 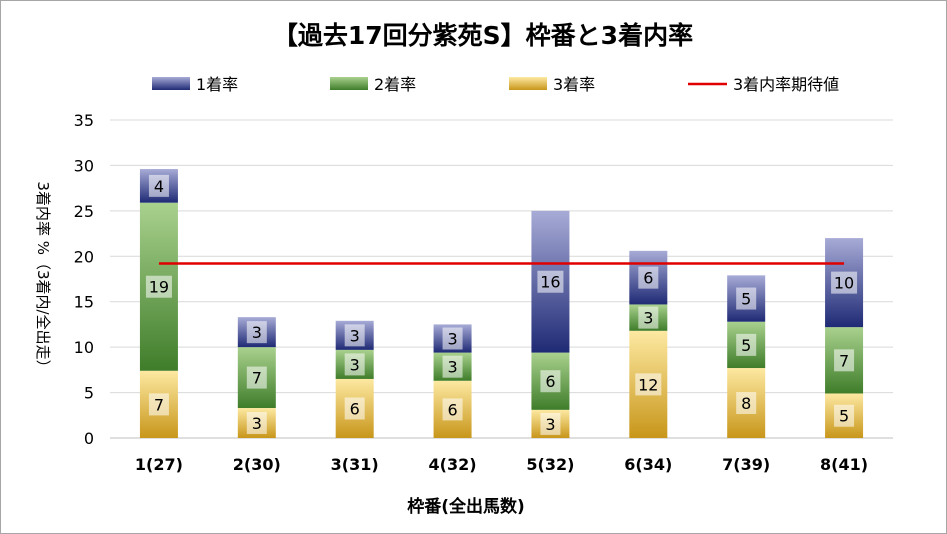 What do you see at coordinates (746, 464) in the screenshot?
I see `x-tick-label: 7(39)` at bounding box center [746, 464].